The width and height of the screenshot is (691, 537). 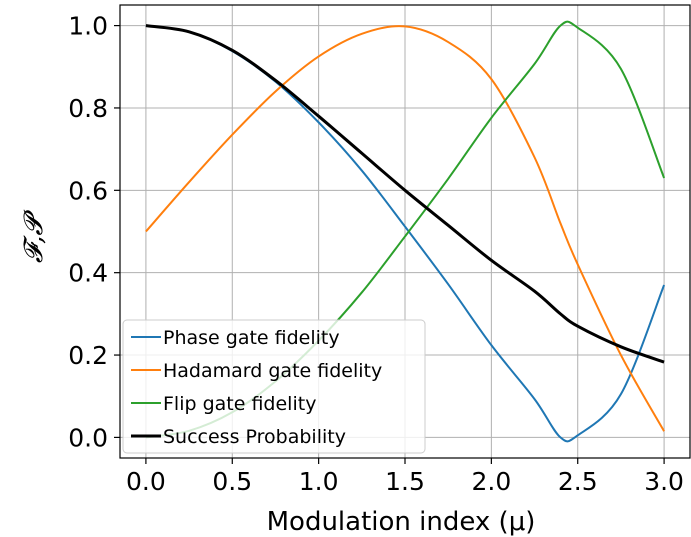 What do you see at coordinates (491, 481) in the screenshot?
I see `x-tick-label: 2.0` at bounding box center [491, 481].